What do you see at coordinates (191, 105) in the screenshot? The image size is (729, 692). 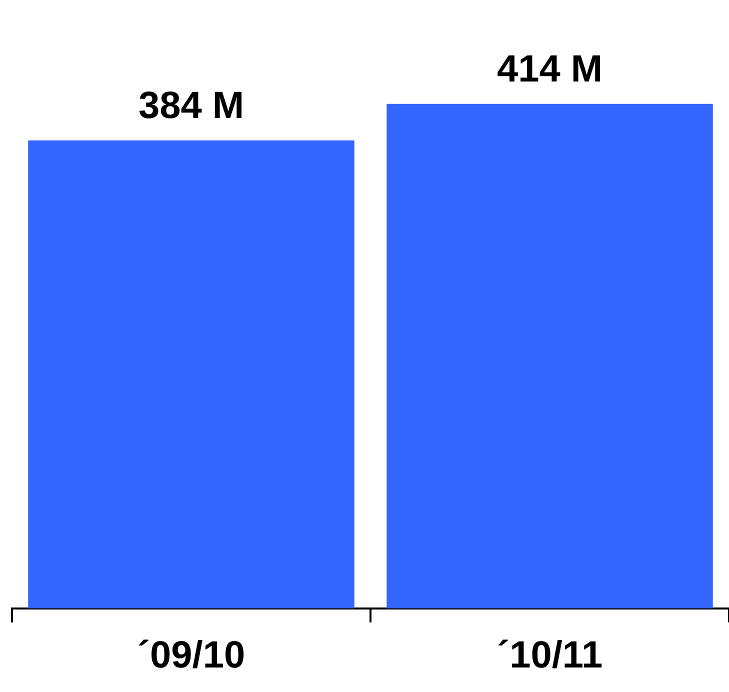 I see `data-label: 384 M` at bounding box center [191, 105].